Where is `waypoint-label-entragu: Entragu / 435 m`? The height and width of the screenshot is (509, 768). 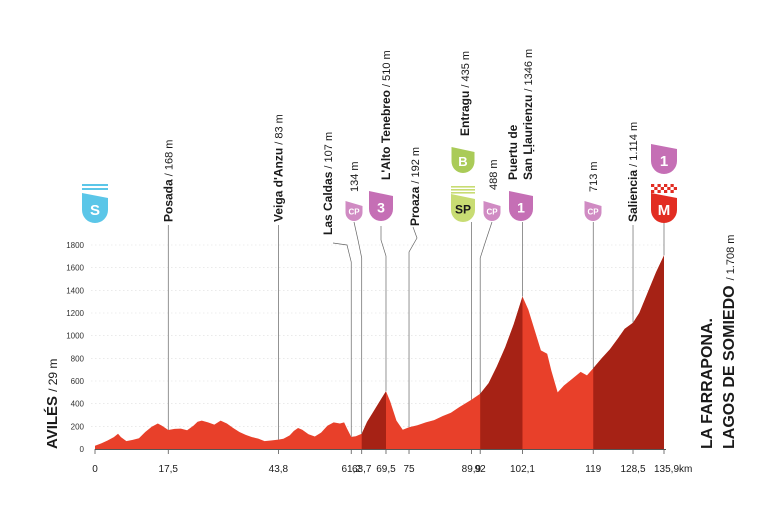
waypoint-label-entragu: Entragu / 435 m is located at coordinates (465, 93).